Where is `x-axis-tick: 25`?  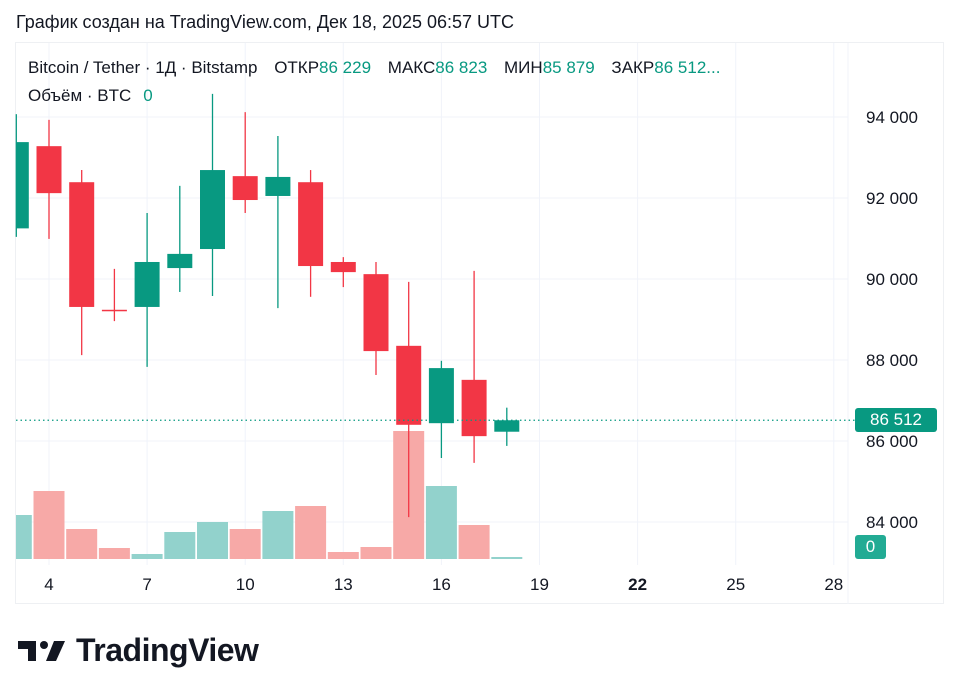 x-axis-tick: 25 is located at coordinates (735, 584).